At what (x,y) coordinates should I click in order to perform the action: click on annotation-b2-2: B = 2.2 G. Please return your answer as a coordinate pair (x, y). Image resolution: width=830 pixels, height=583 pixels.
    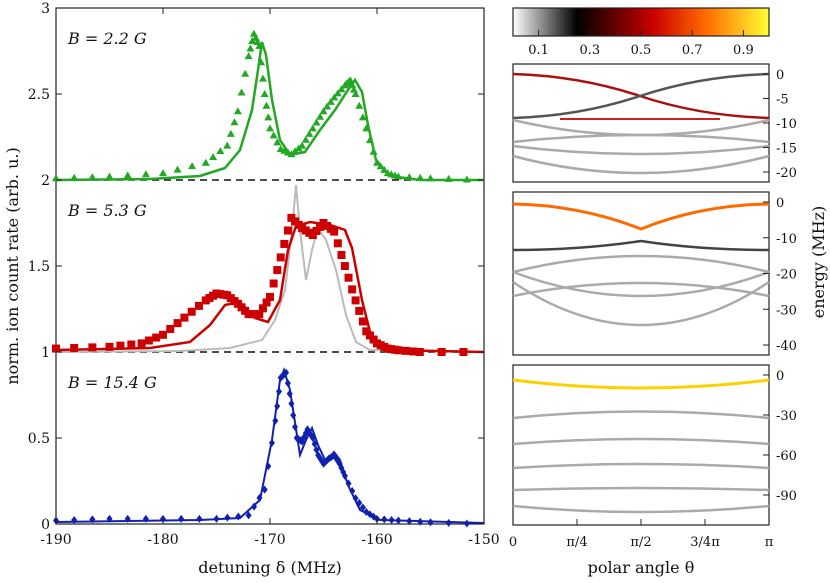
    Looking at the image, I should click on (107, 38).